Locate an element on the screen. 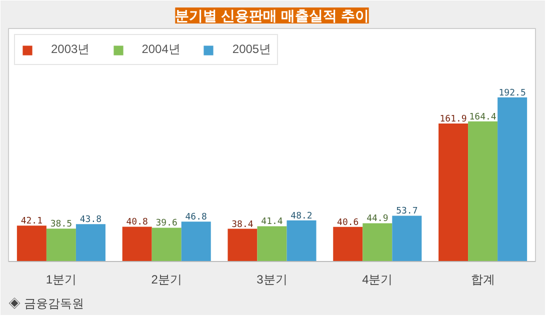  legend-label: 2005년 is located at coordinates (252, 49).